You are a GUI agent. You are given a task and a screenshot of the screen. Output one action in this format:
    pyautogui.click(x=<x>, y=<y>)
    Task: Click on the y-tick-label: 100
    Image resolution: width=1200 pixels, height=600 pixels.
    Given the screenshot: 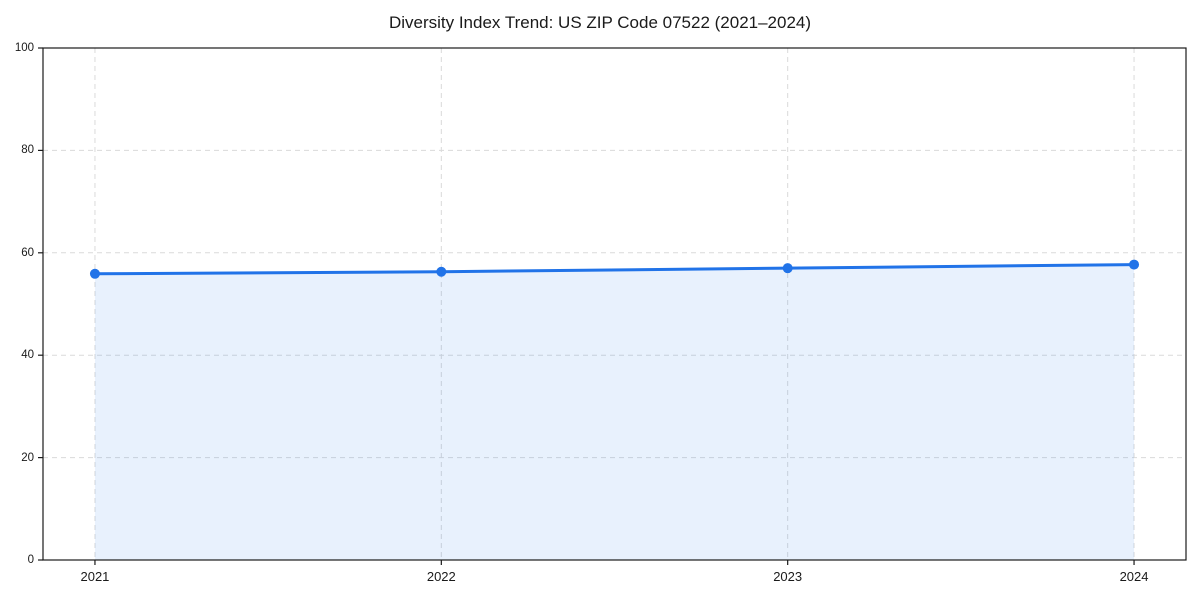 What is the action you would take?
    pyautogui.click(x=24, y=48)
    